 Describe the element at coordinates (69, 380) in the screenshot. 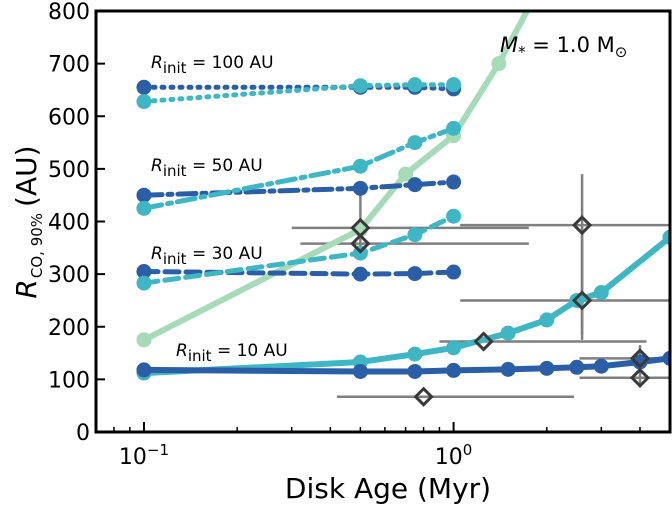

I see `y-tick-label-1: 100` at that location.